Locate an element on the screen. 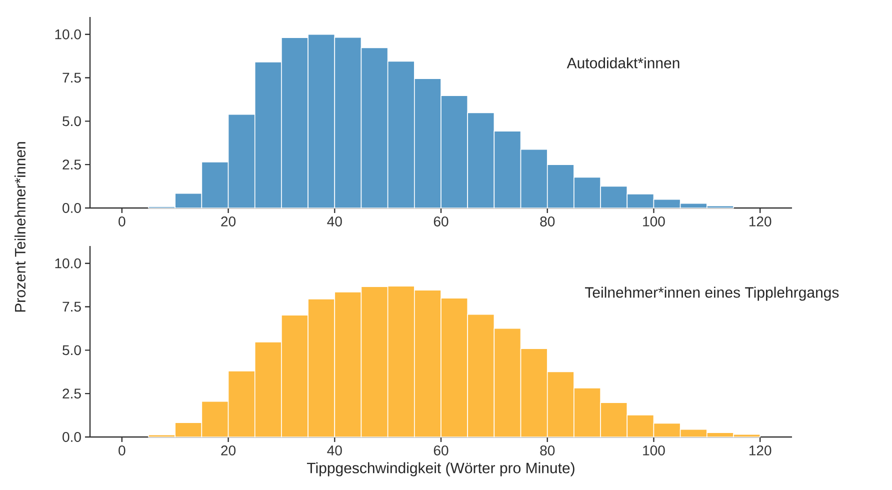 This screenshot has width=892, height=490. x-axis-title: Tippgeschwindigkeit (Wörter pro Minute) is located at coordinates (440, 469).